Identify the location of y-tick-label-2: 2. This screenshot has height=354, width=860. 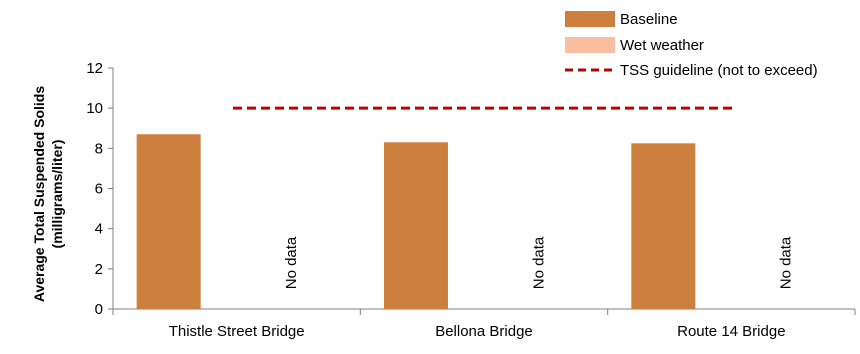
(99, 269).